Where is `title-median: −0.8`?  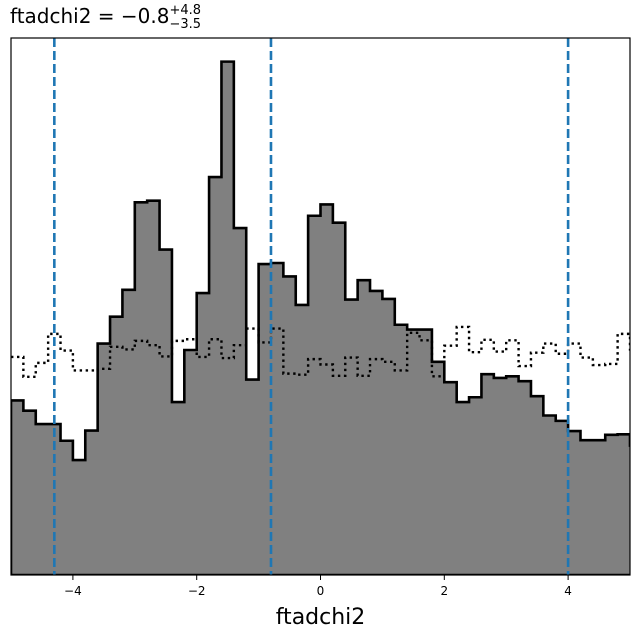 title-median: −0.8 is located at coordinates (145, 16).